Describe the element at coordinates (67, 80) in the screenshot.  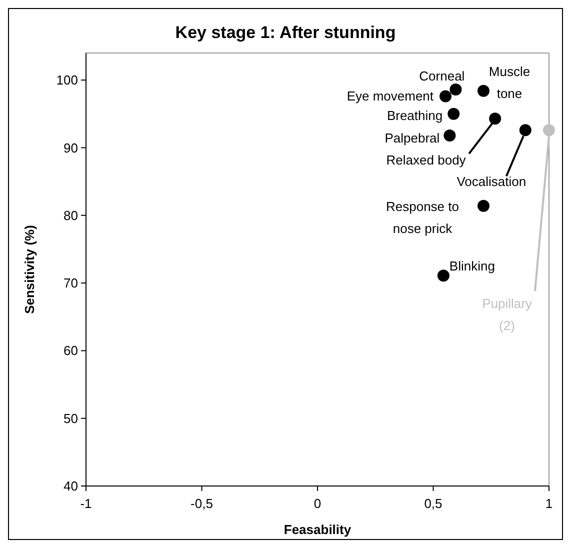
I see `y-tick-label: 100` at that location.